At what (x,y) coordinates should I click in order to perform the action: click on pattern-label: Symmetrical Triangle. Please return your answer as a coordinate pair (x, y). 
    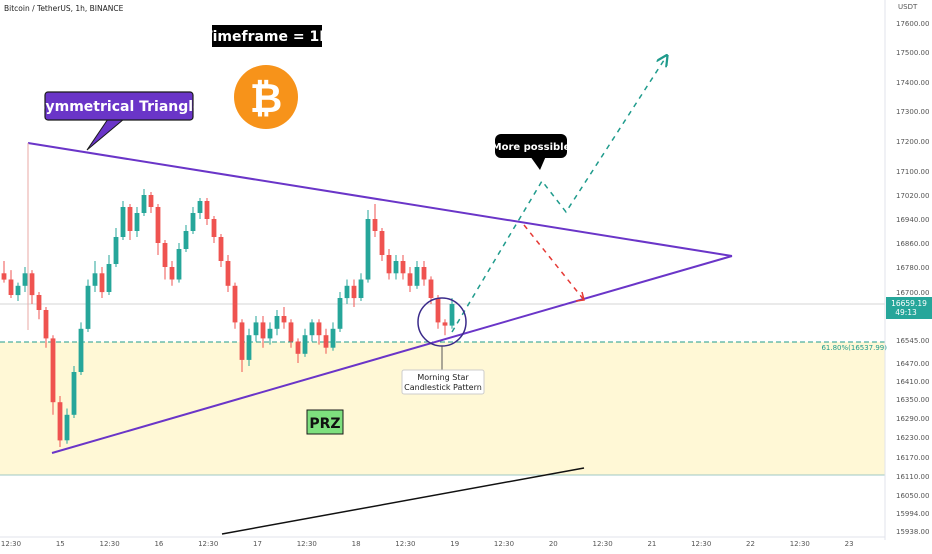
    Looking at the image, I should click on (118, 107).